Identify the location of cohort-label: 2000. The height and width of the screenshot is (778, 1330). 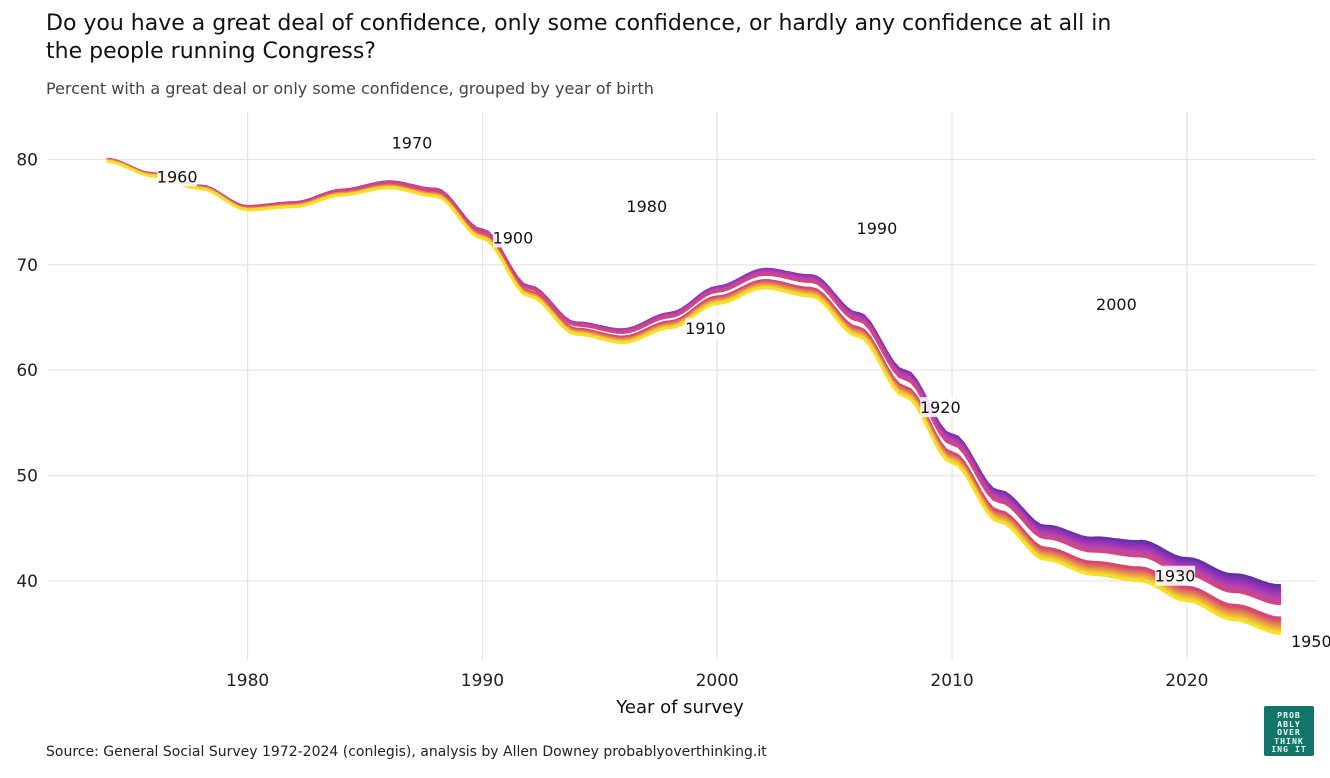
(1116, 304).